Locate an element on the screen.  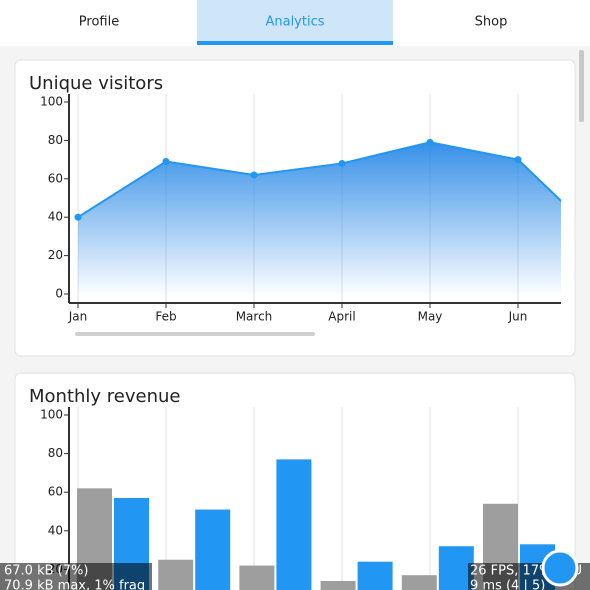
overlay-bg is located at coordinates (76, 576).